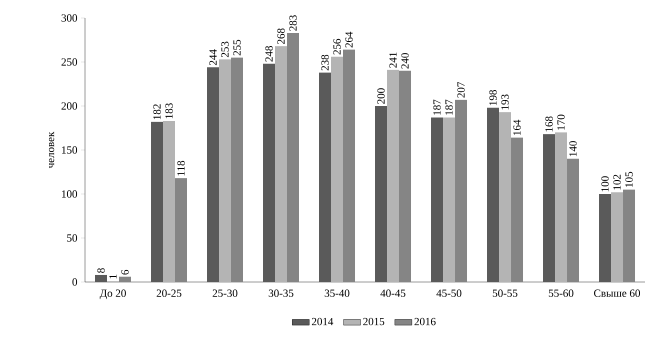  I want to click on data-label: 1, so click(113, 276).